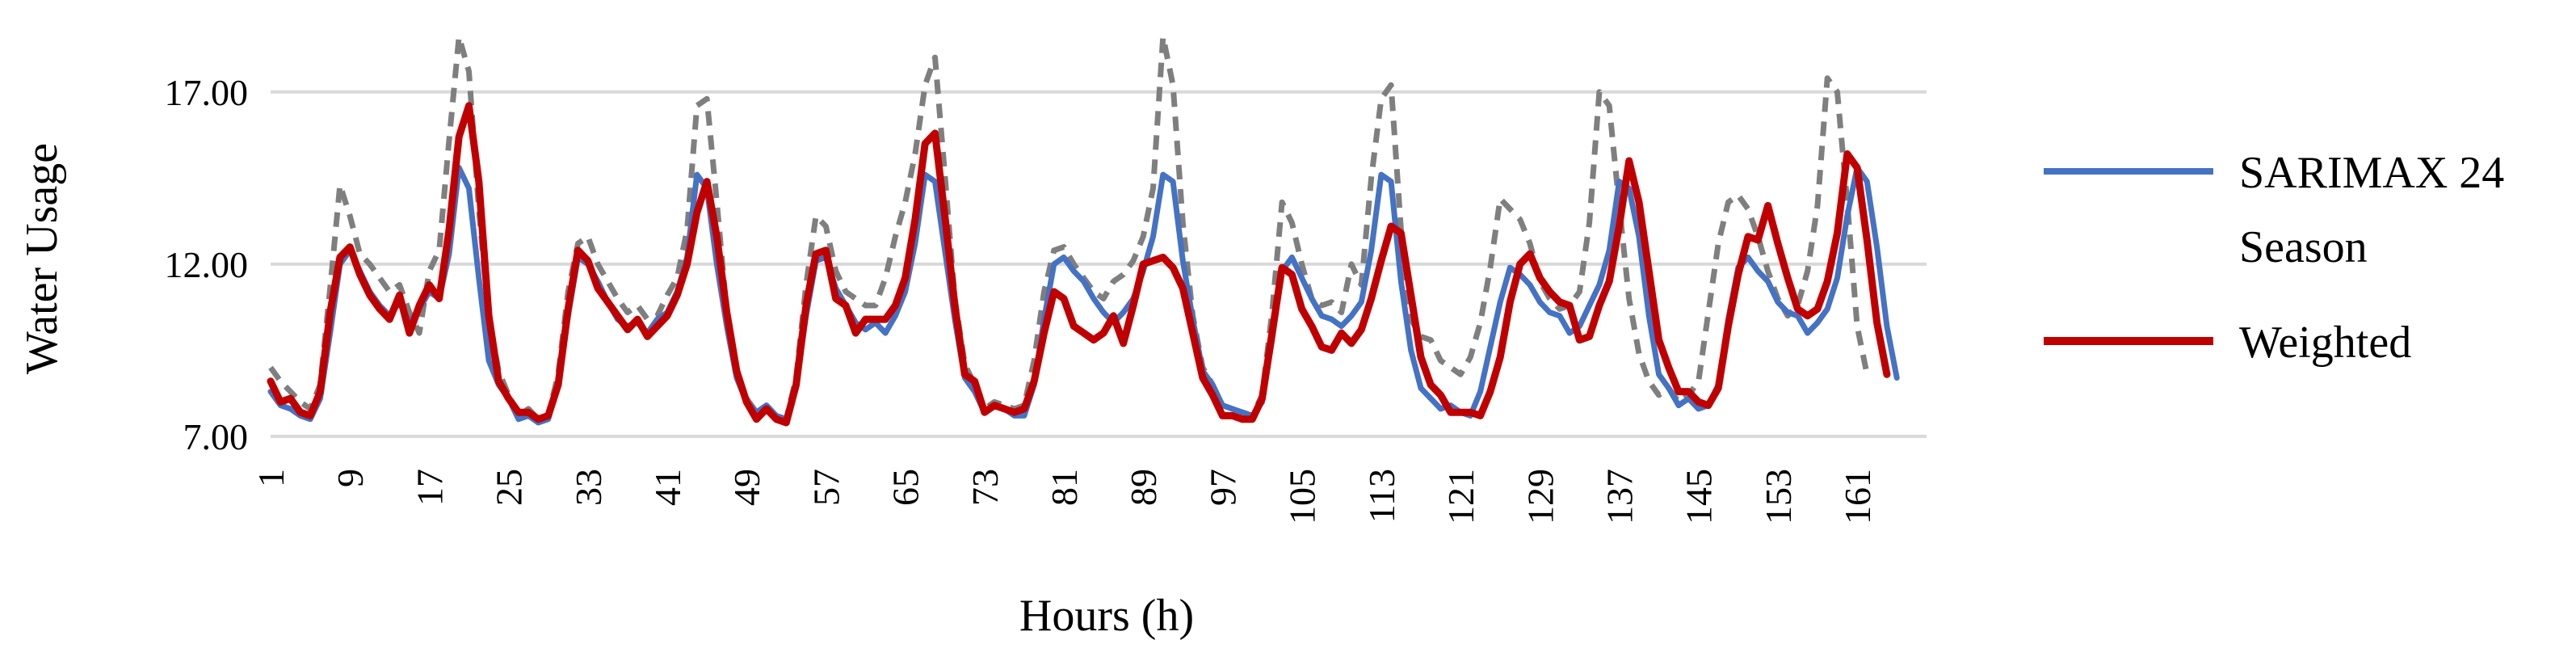 The image size is (2576, 657). I want to click on legend-label: Season, so click(2303, 247).